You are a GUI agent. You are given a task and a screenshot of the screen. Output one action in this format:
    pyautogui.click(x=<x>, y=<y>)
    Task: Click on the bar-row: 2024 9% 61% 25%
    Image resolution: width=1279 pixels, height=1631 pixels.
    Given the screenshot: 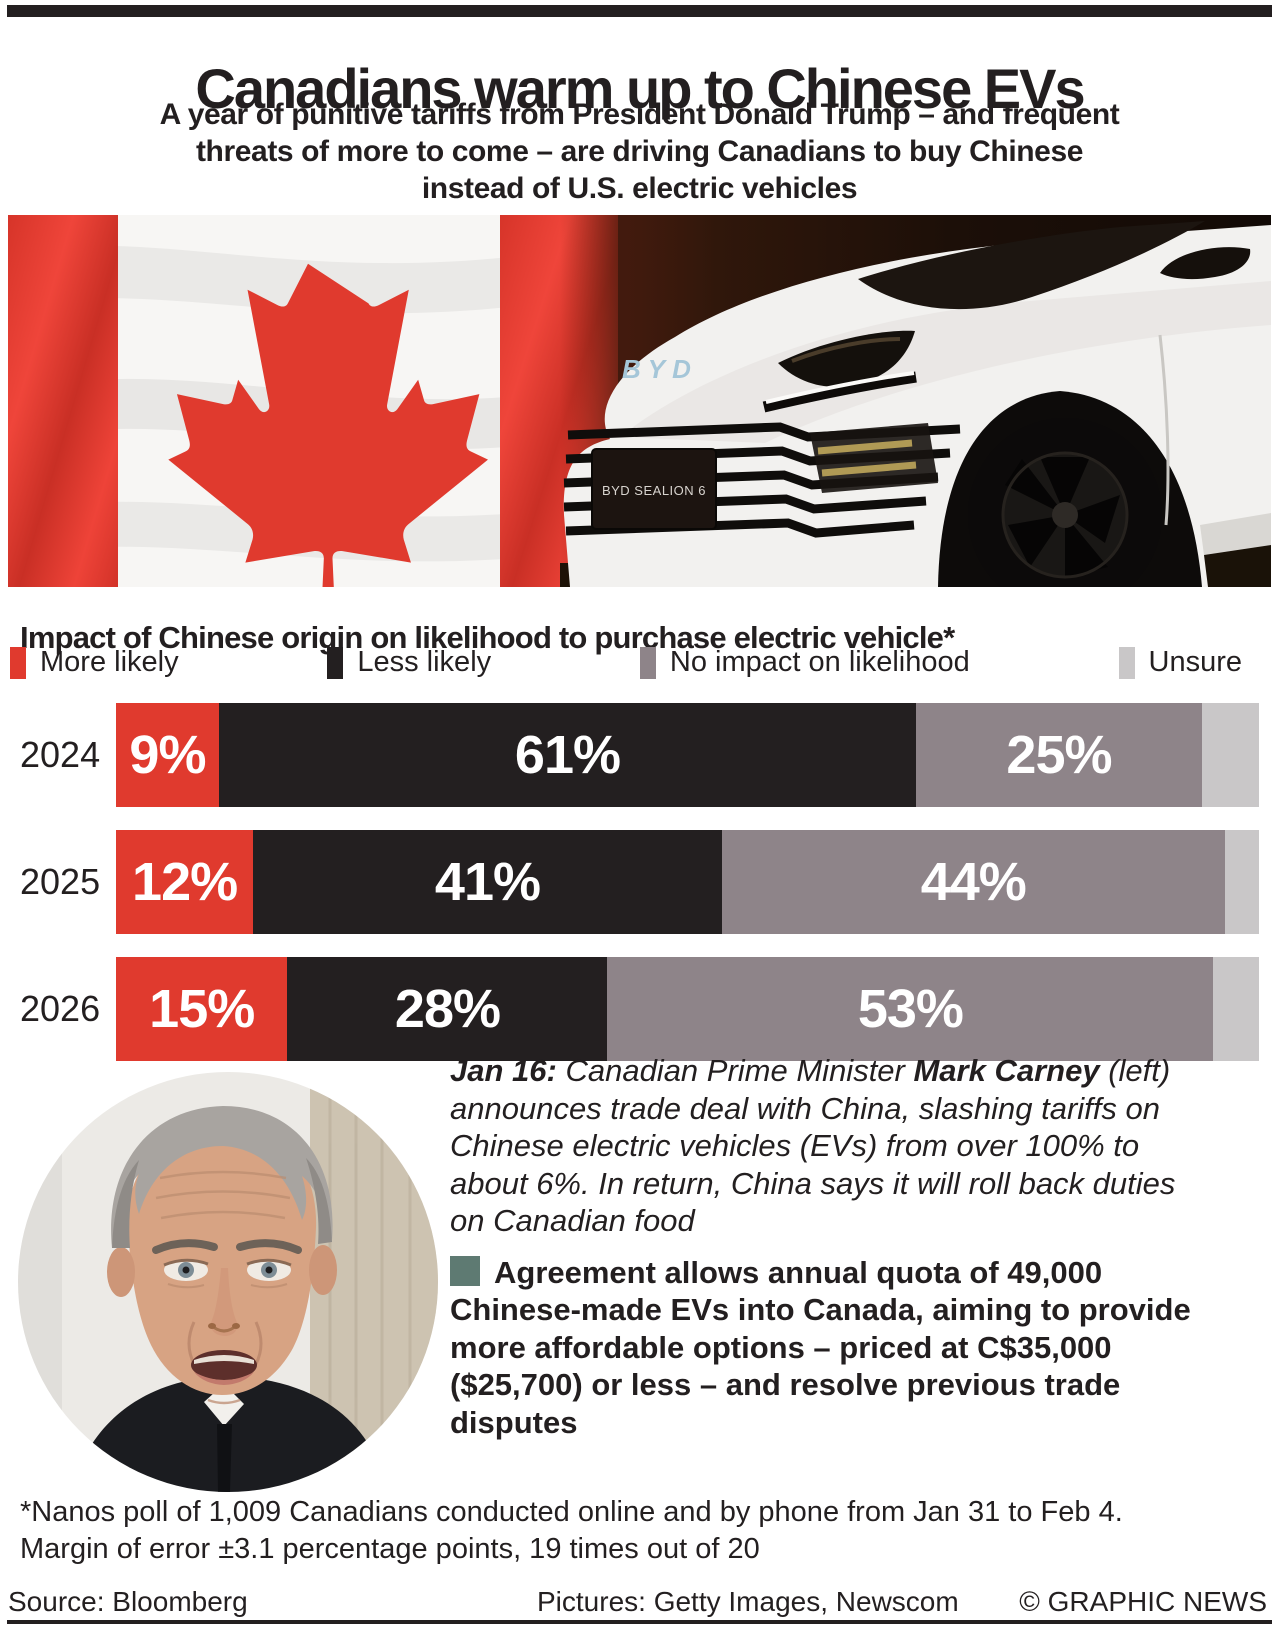 What is the action you would take?
    pyautogui.click(x=639, y=755)
    